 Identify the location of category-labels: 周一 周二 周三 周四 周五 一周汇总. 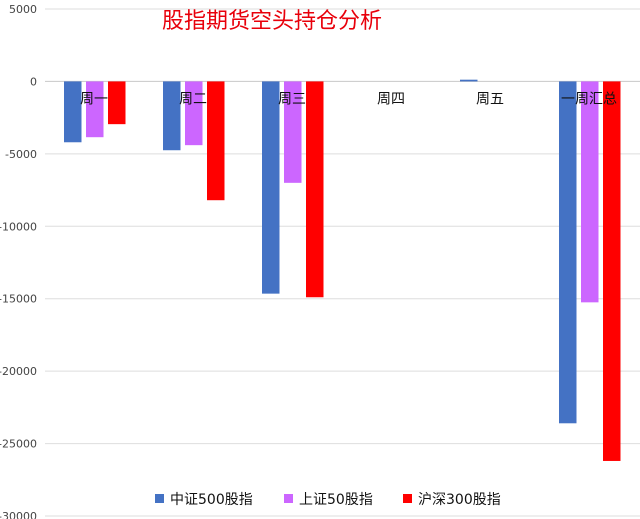
(348, 99).